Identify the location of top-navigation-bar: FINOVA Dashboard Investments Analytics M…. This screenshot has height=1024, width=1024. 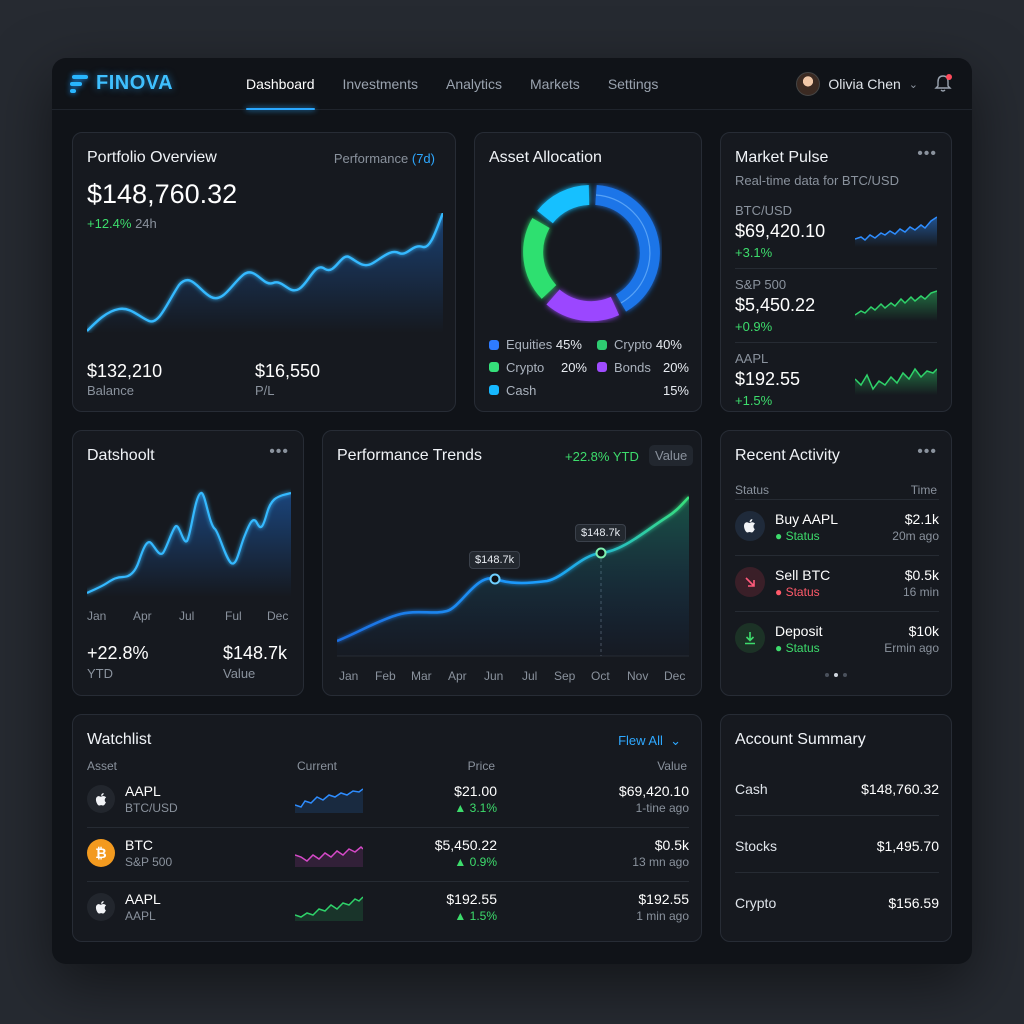
(512, 84).